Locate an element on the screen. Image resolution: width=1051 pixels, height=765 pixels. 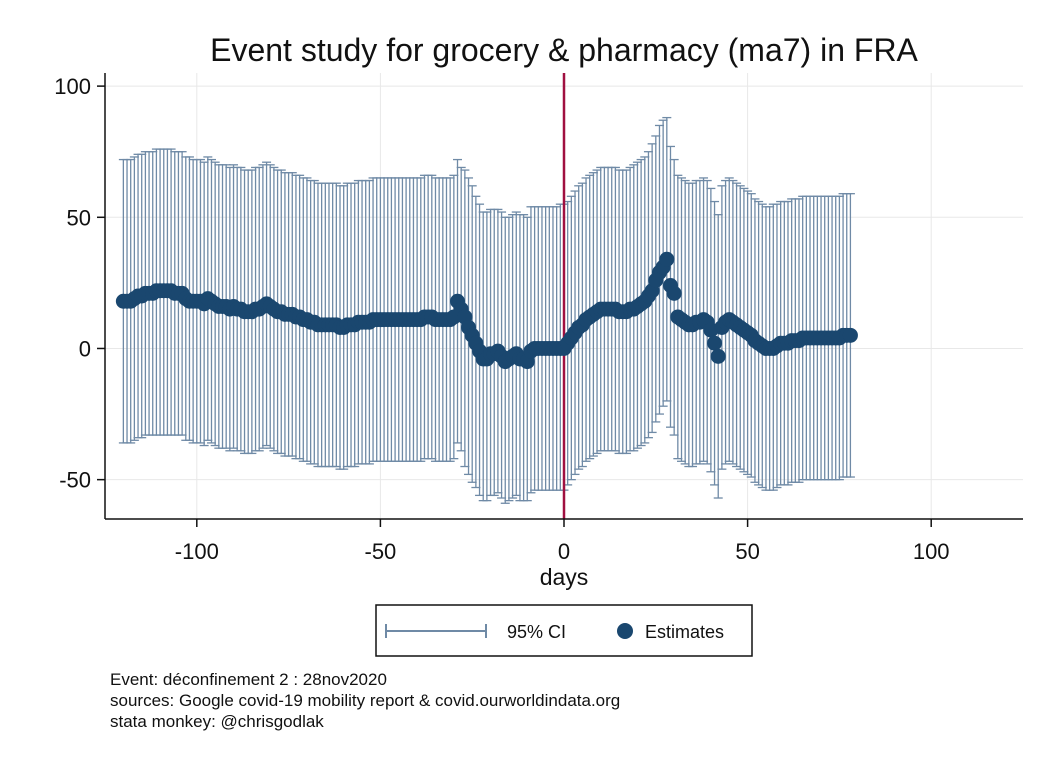
x-axis-label: days is located at coordinates (564, 577).